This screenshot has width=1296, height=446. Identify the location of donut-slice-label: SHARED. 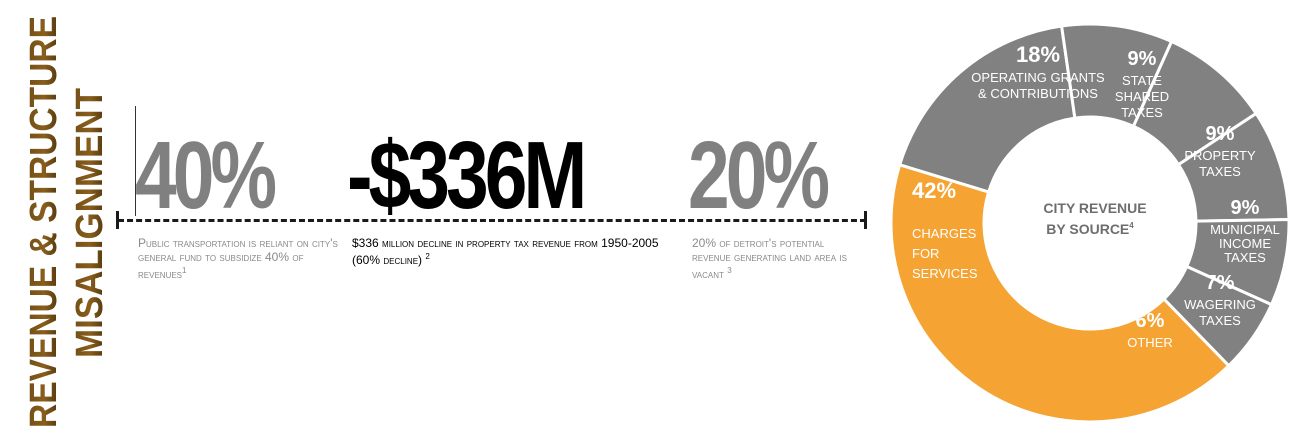
(1142, 96).